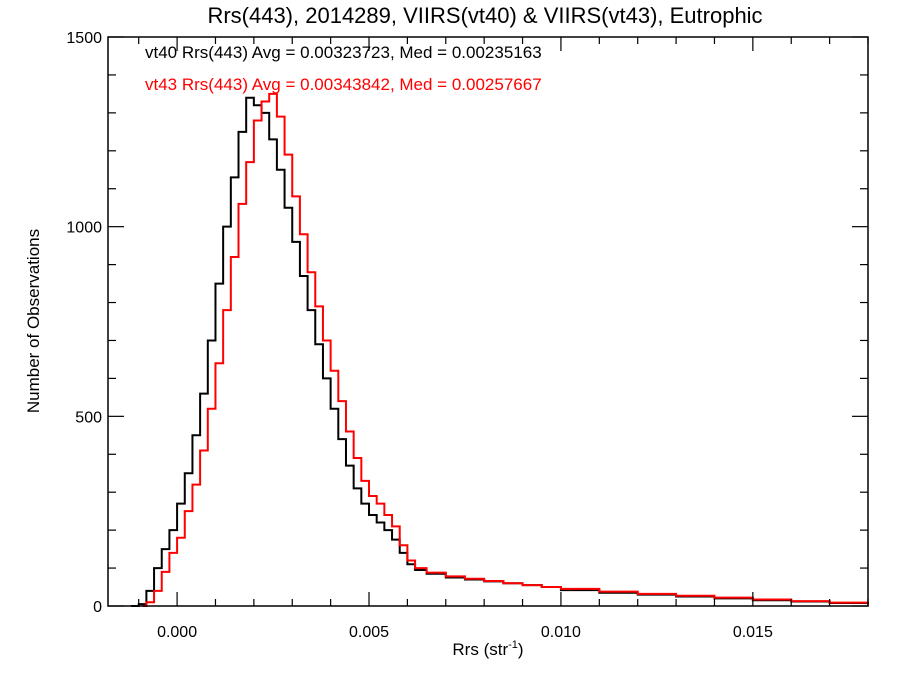  I want to click on x-axis-label: Rrs (str-1), so click(487, 649).